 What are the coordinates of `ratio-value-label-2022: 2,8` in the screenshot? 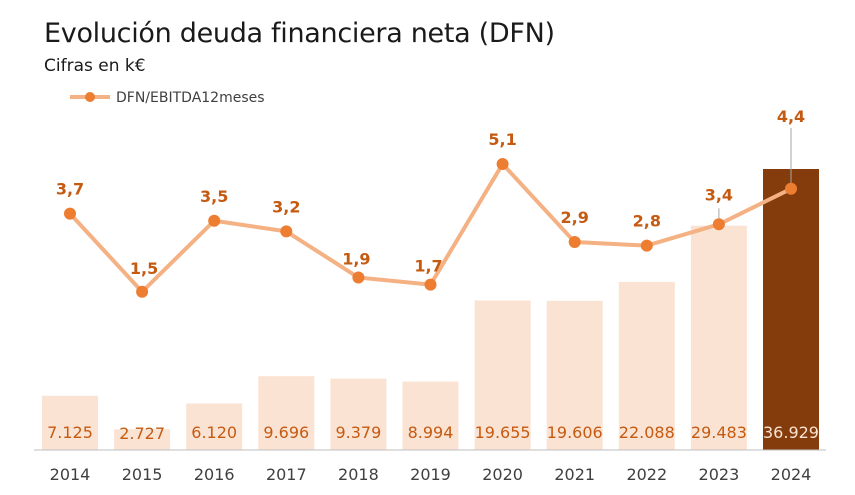 It's located at (647, 221).